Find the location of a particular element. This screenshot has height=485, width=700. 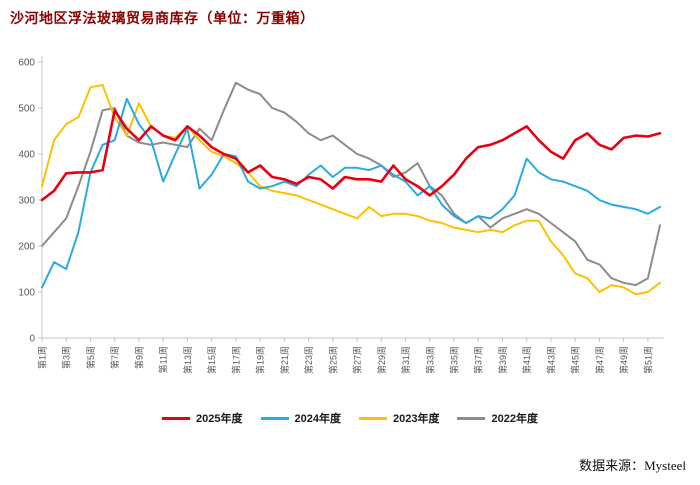

legend-label: 2022年度 is located at coordinates (514, 419).